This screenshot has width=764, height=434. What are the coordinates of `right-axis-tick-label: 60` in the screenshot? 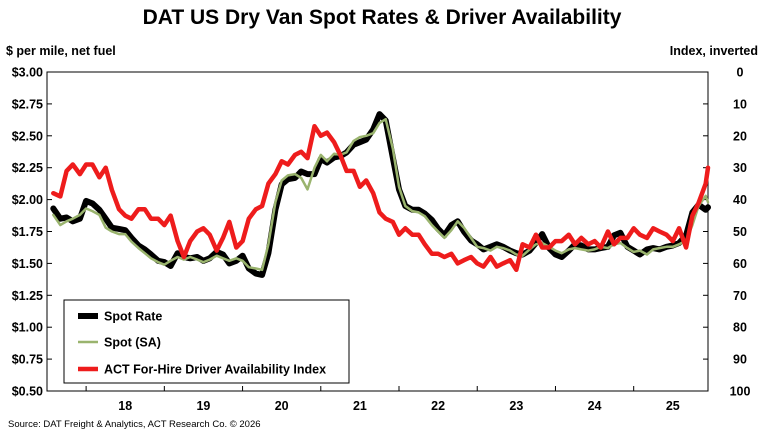 It's located at (740, 264).